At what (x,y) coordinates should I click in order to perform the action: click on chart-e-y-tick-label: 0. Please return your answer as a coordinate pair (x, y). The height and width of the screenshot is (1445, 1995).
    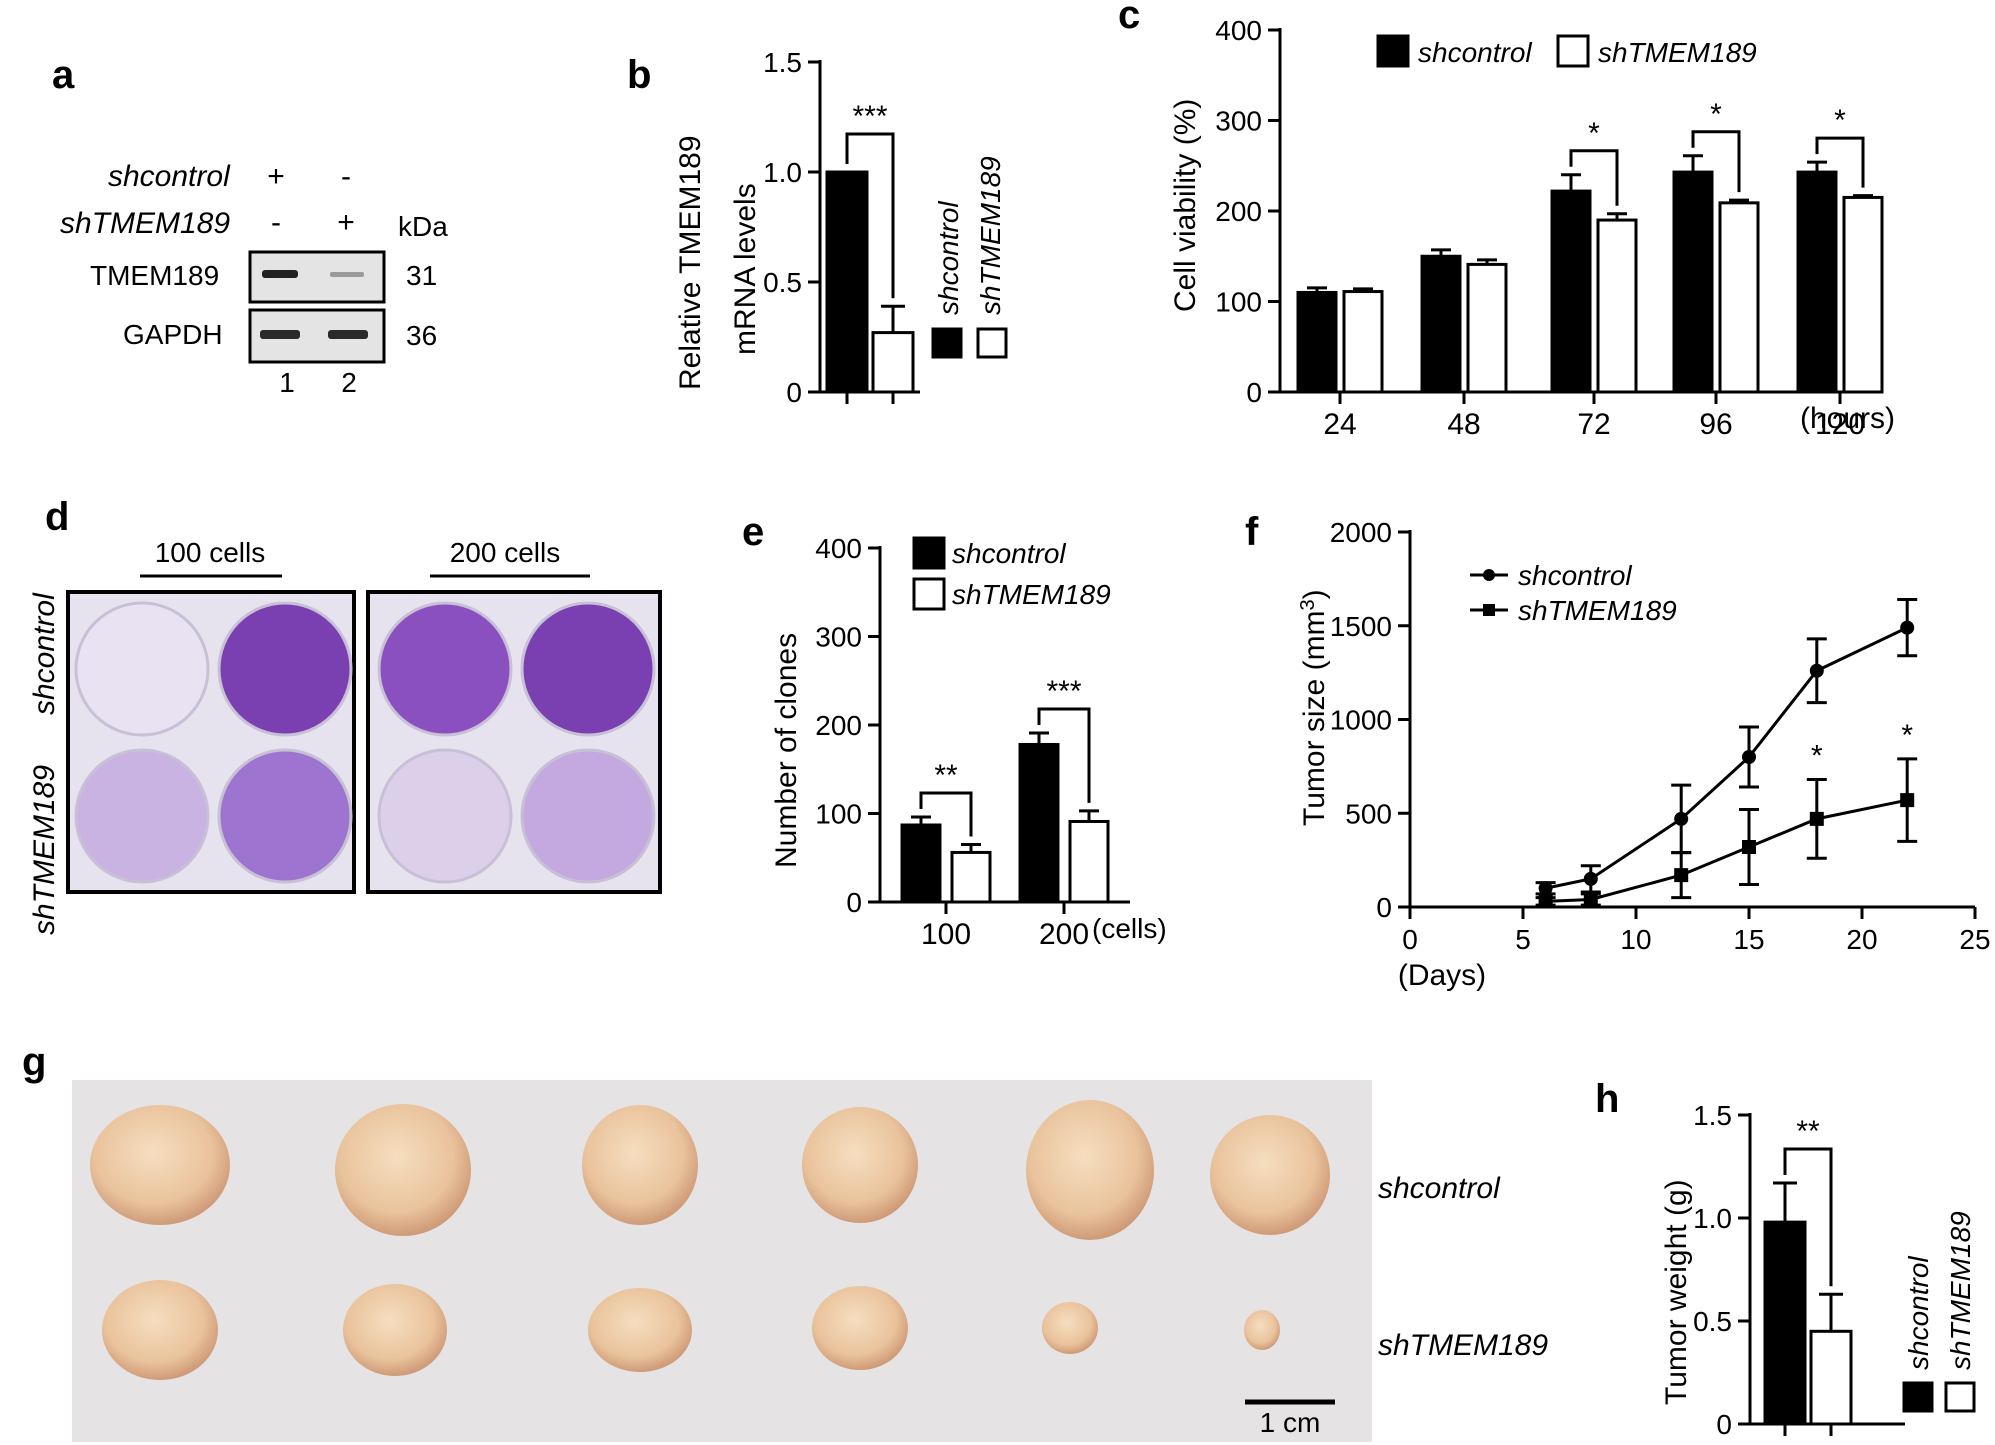
    Looking at the image, I should click on (854, 902).